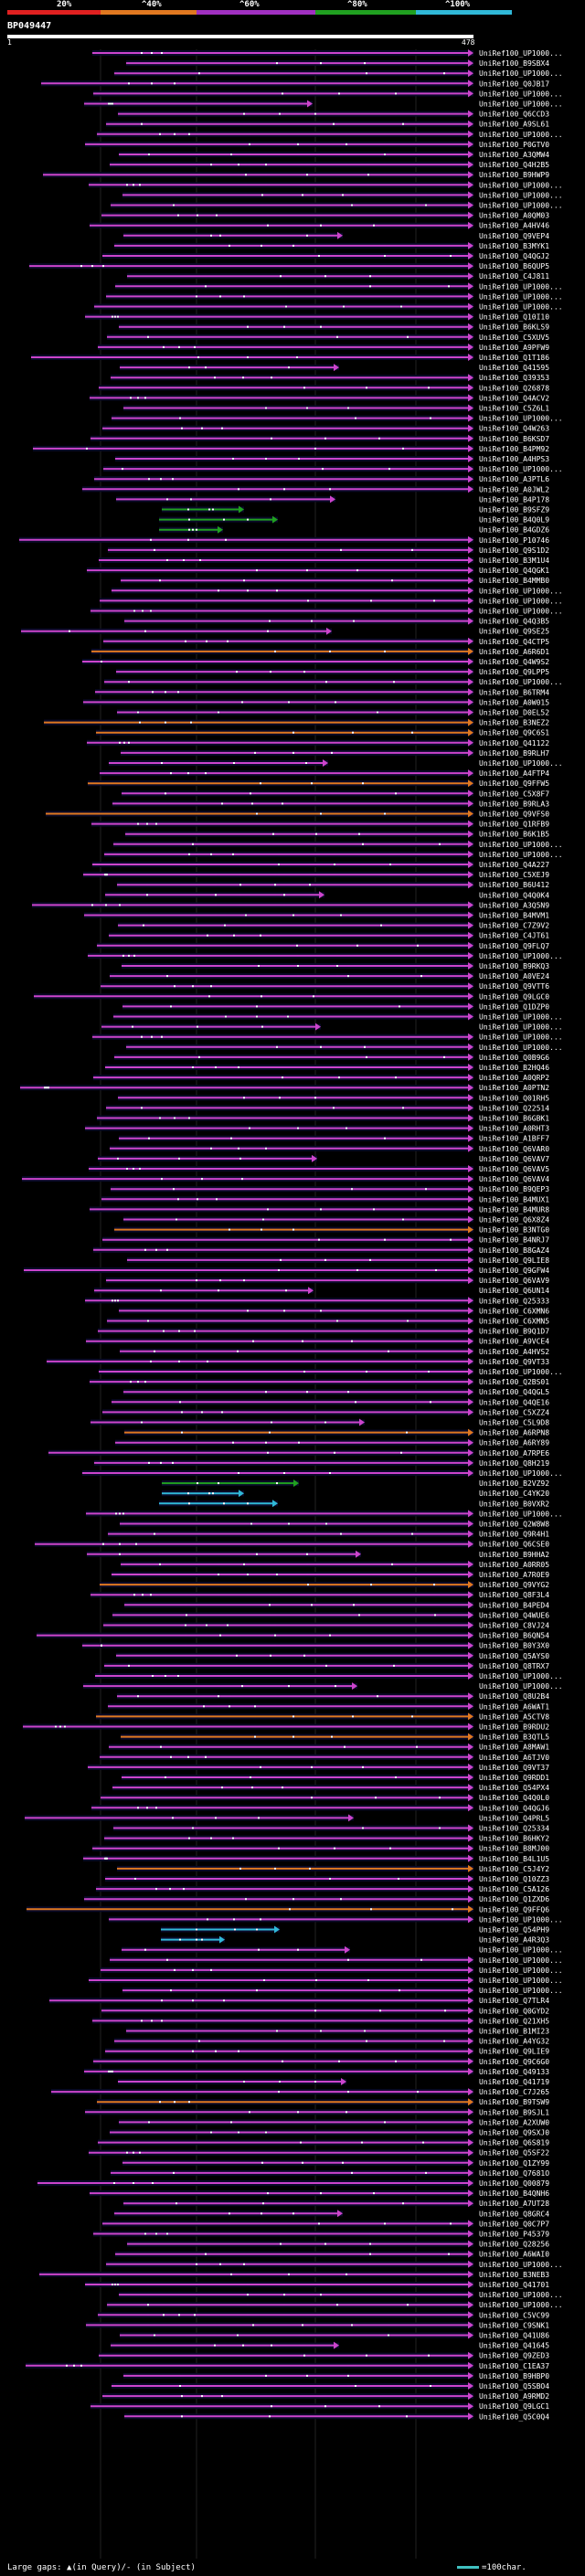 The image size is (585, 2576). I want to click on hit-label: UniRef100_Q8GRC4, so click(514, 2214).